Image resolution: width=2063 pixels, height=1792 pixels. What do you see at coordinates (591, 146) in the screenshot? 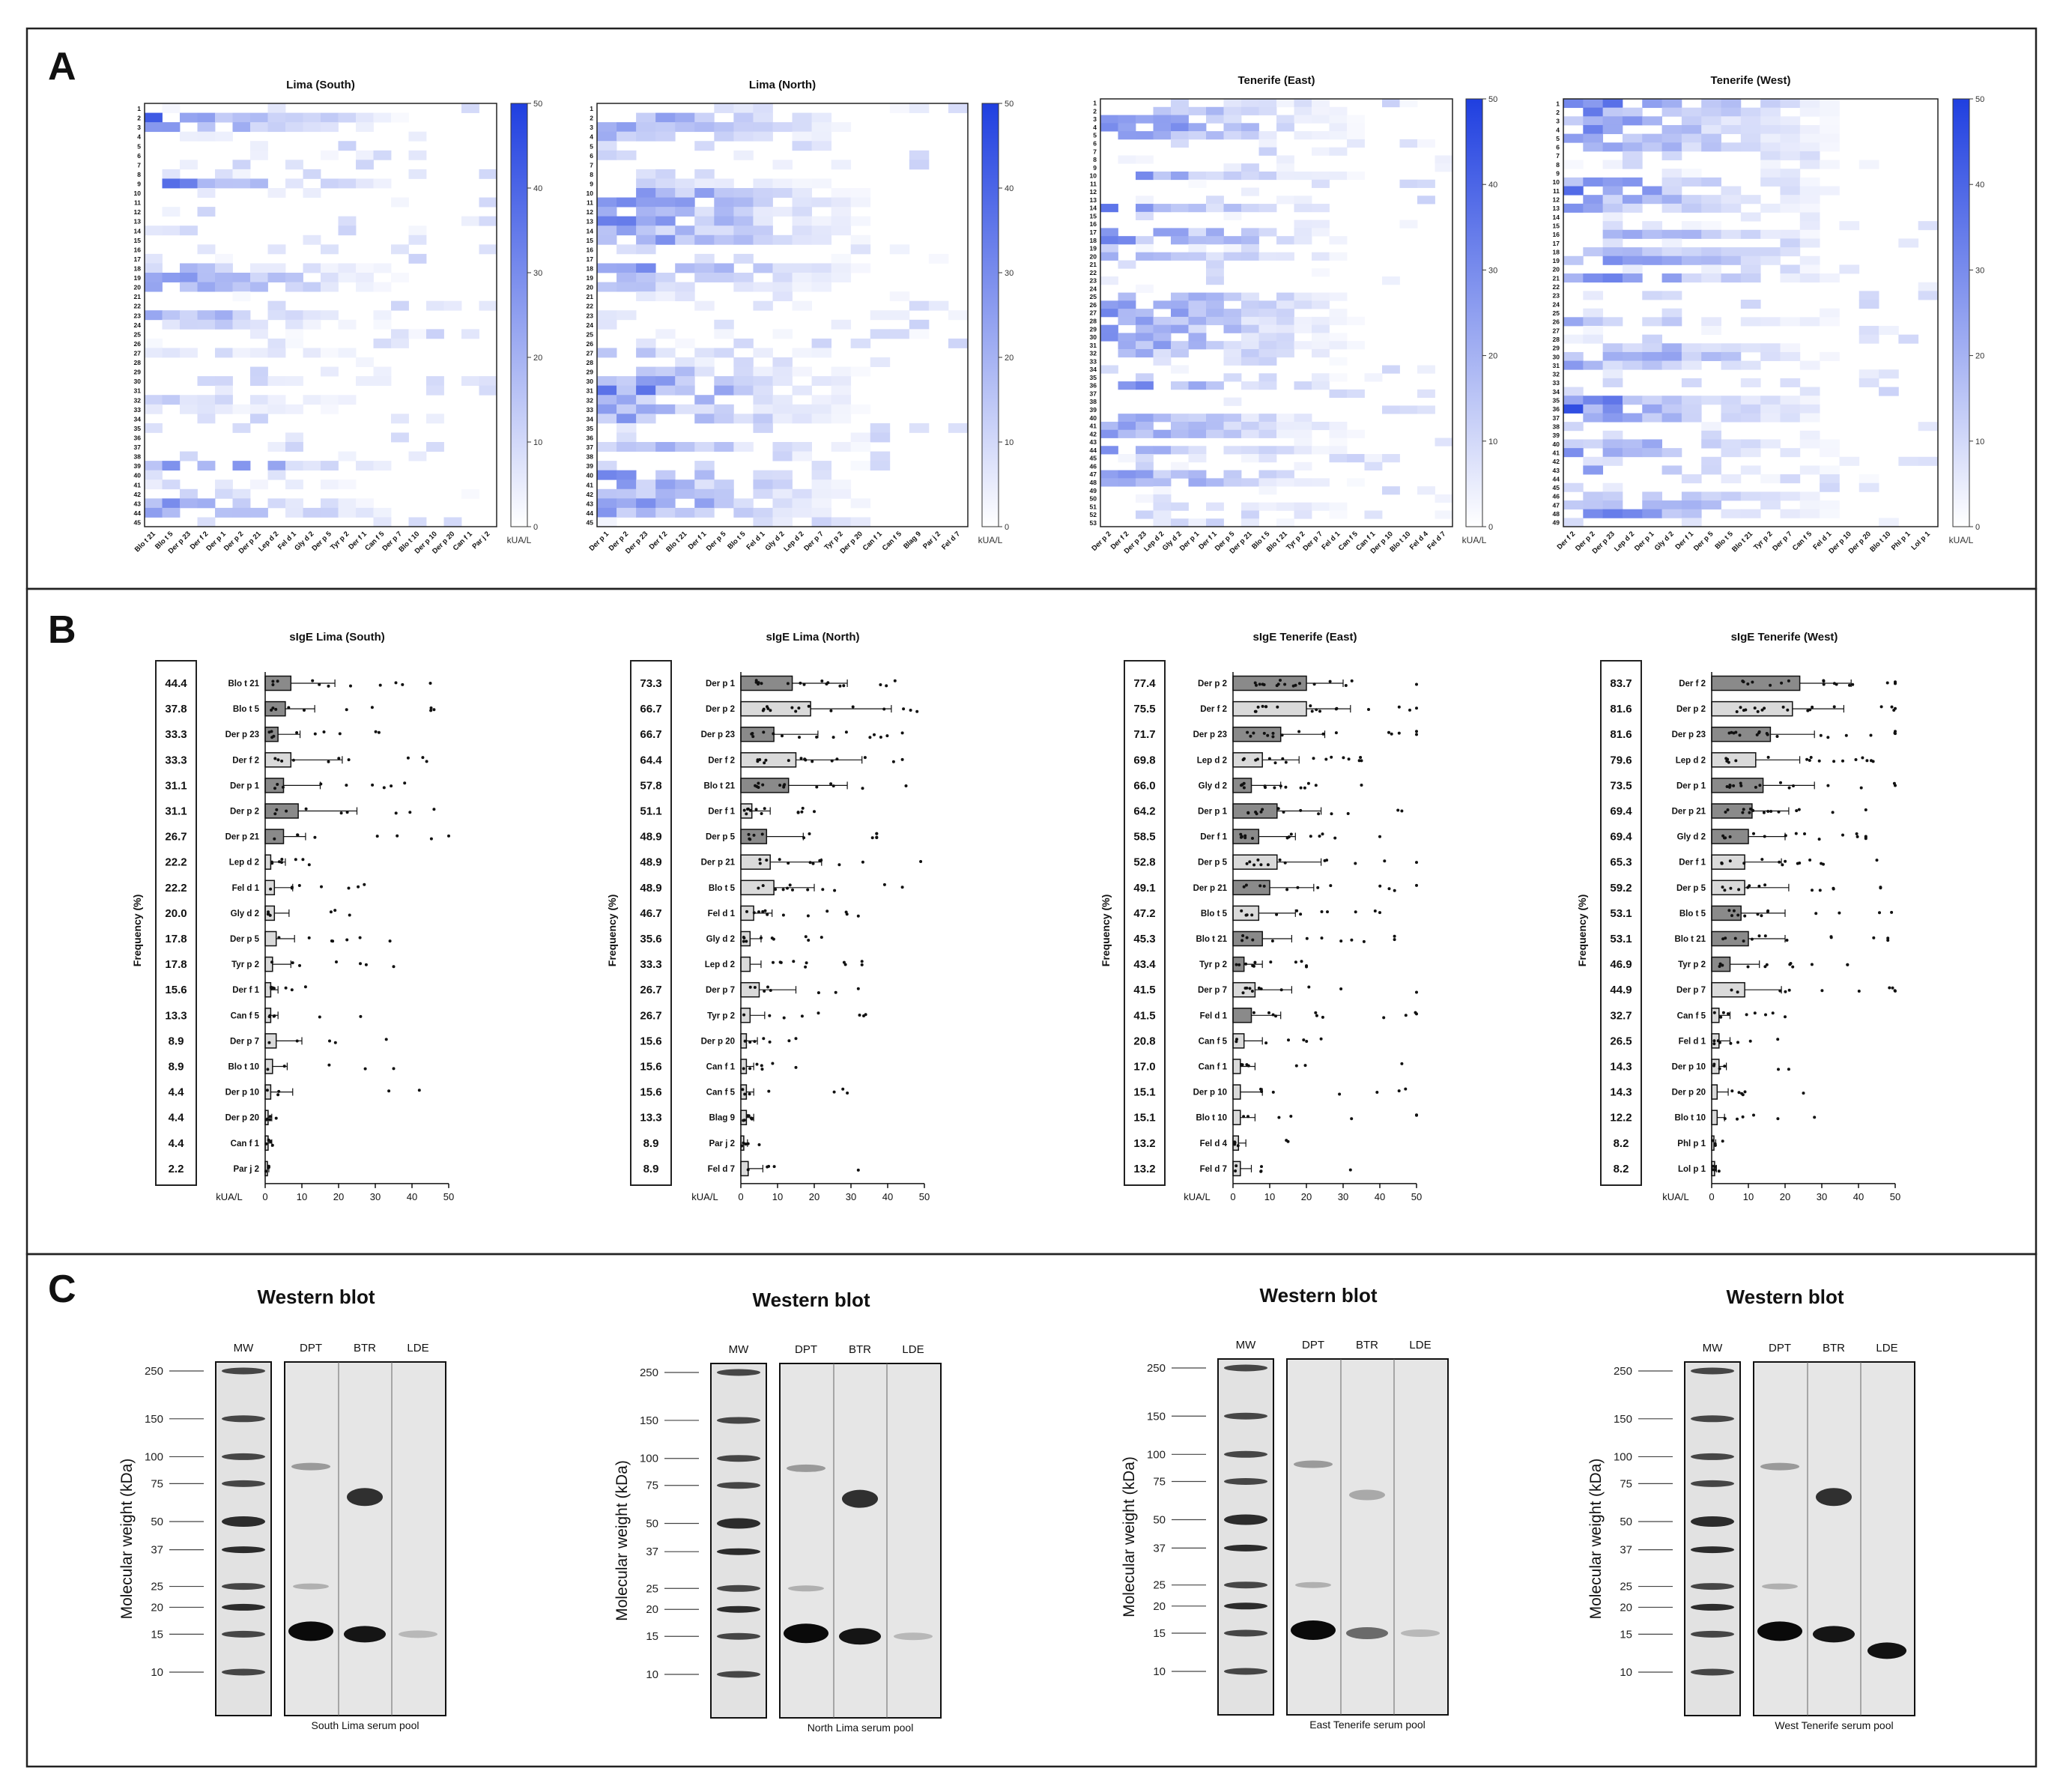
I see `heatmap-row-label: 5` at bounding box center [591, 146].